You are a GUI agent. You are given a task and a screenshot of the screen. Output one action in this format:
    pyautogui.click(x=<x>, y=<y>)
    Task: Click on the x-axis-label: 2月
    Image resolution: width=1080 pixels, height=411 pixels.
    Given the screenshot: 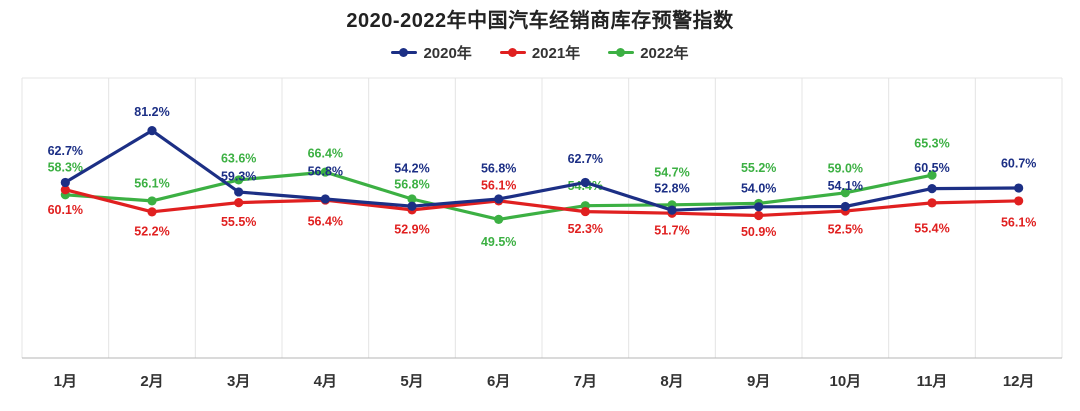 What is the action you would take?
    pyautogui.click(x=151, y=381)
    